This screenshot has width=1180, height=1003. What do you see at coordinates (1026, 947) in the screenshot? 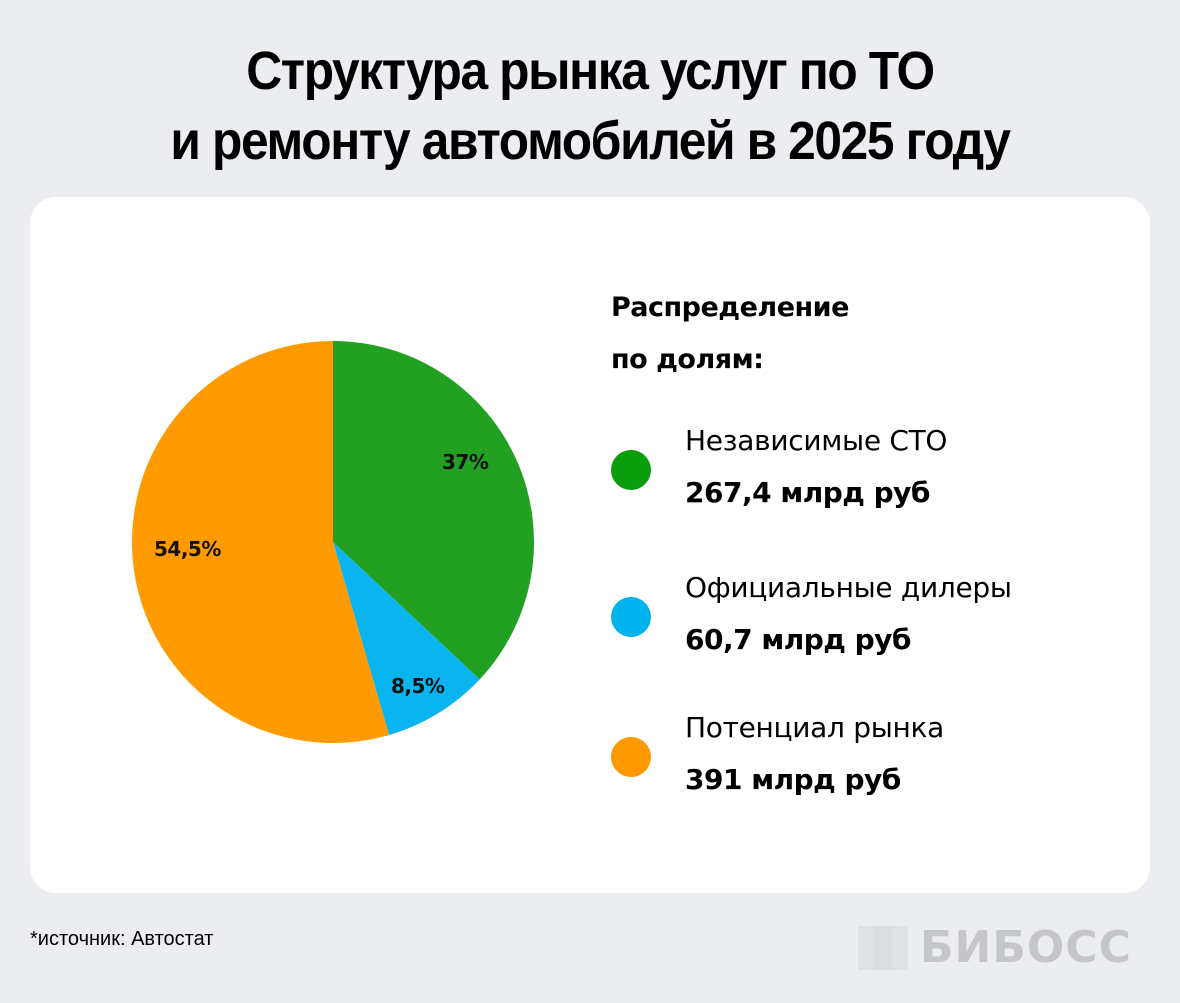
I see `brand-name: БИБОСС` at bounding box center [1026, 947].